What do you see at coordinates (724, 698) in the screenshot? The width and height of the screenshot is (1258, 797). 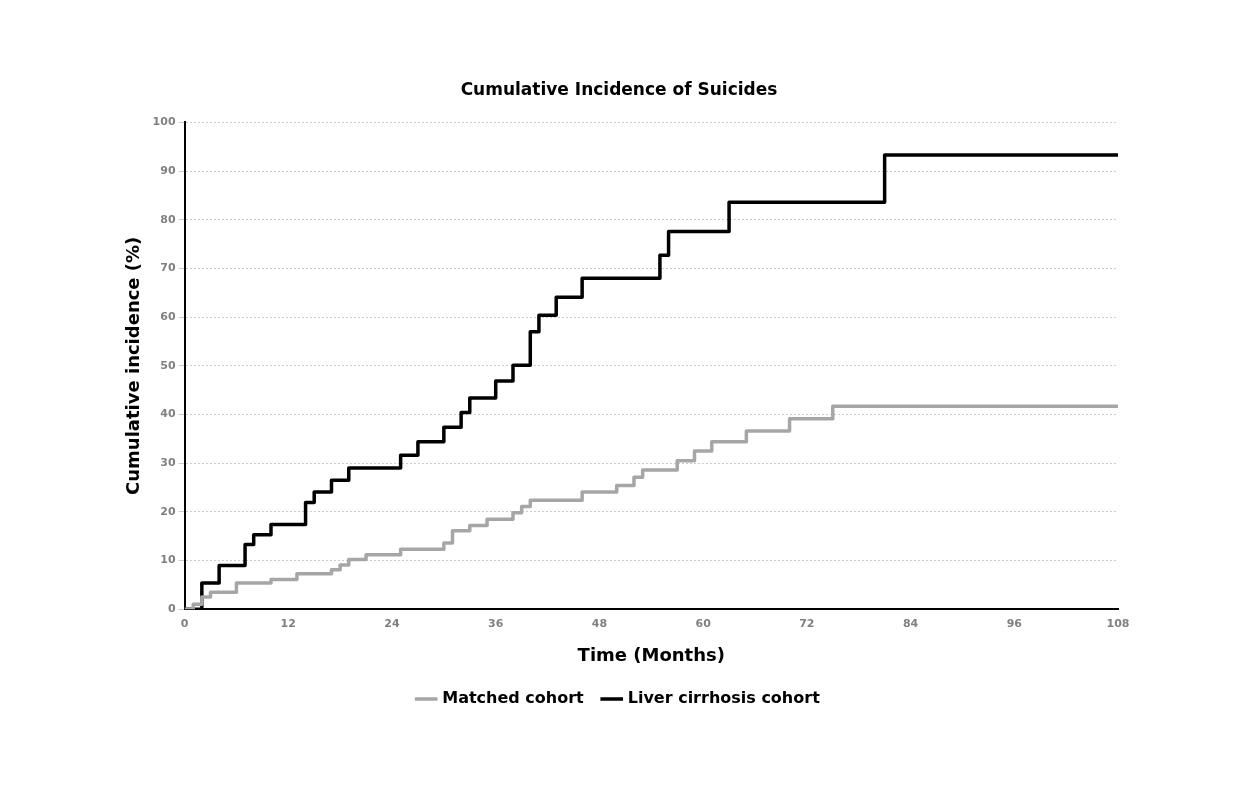 I see `legend-label: Liver cirrhosis cohort` at bounding box center [724, 698].